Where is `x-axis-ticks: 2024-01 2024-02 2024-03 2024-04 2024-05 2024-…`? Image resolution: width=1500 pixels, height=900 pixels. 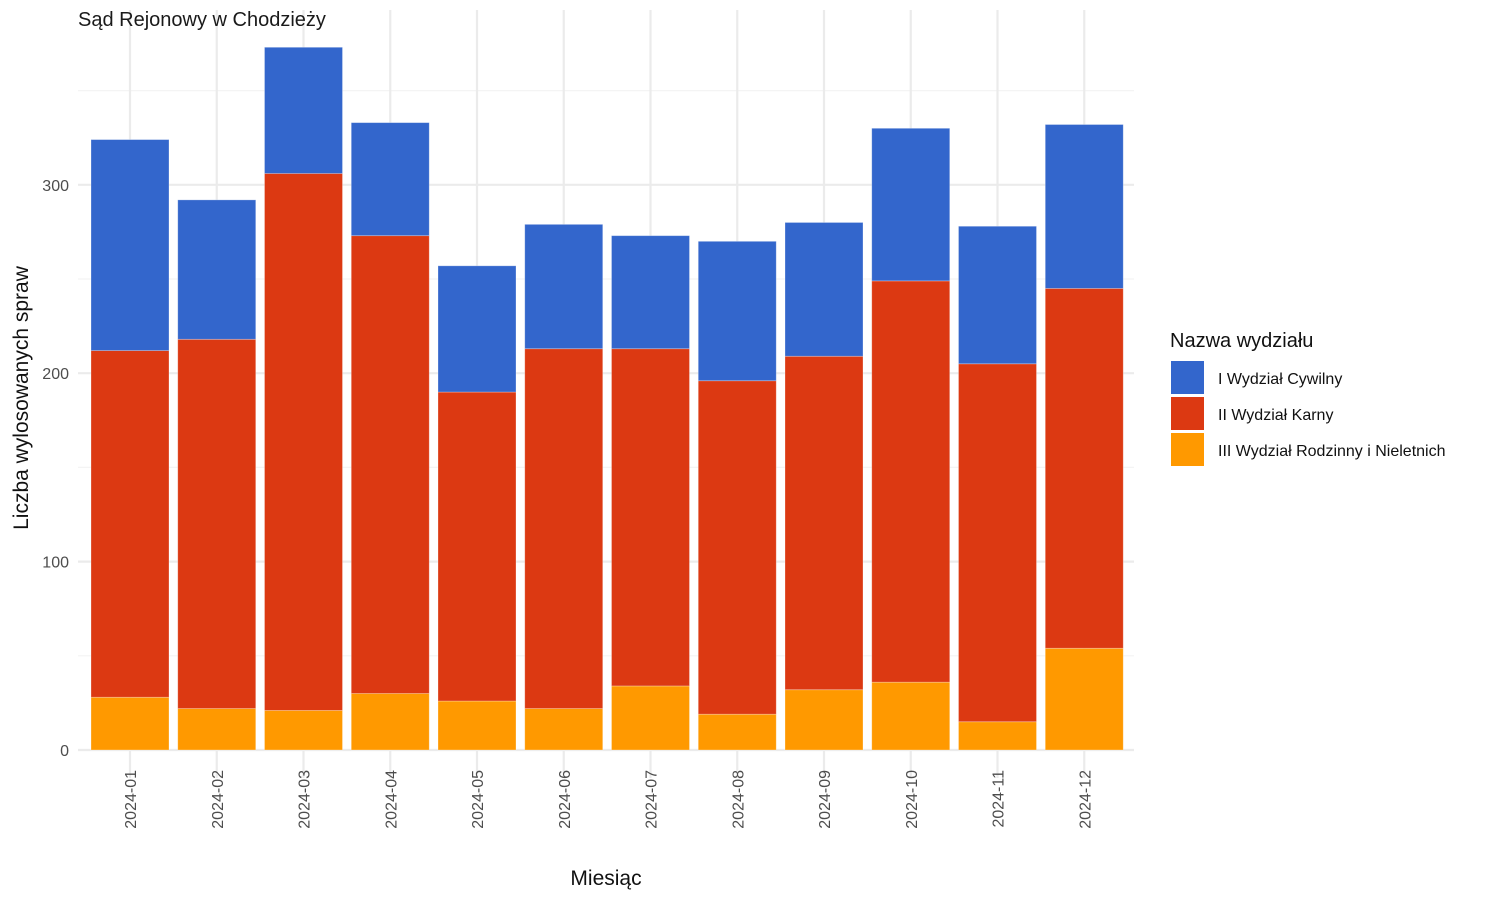
x-axis-ticks: 2024-01 2024-02 2024-03 2024-04 2024-05 2024-… is located at coordinates (608, 799).